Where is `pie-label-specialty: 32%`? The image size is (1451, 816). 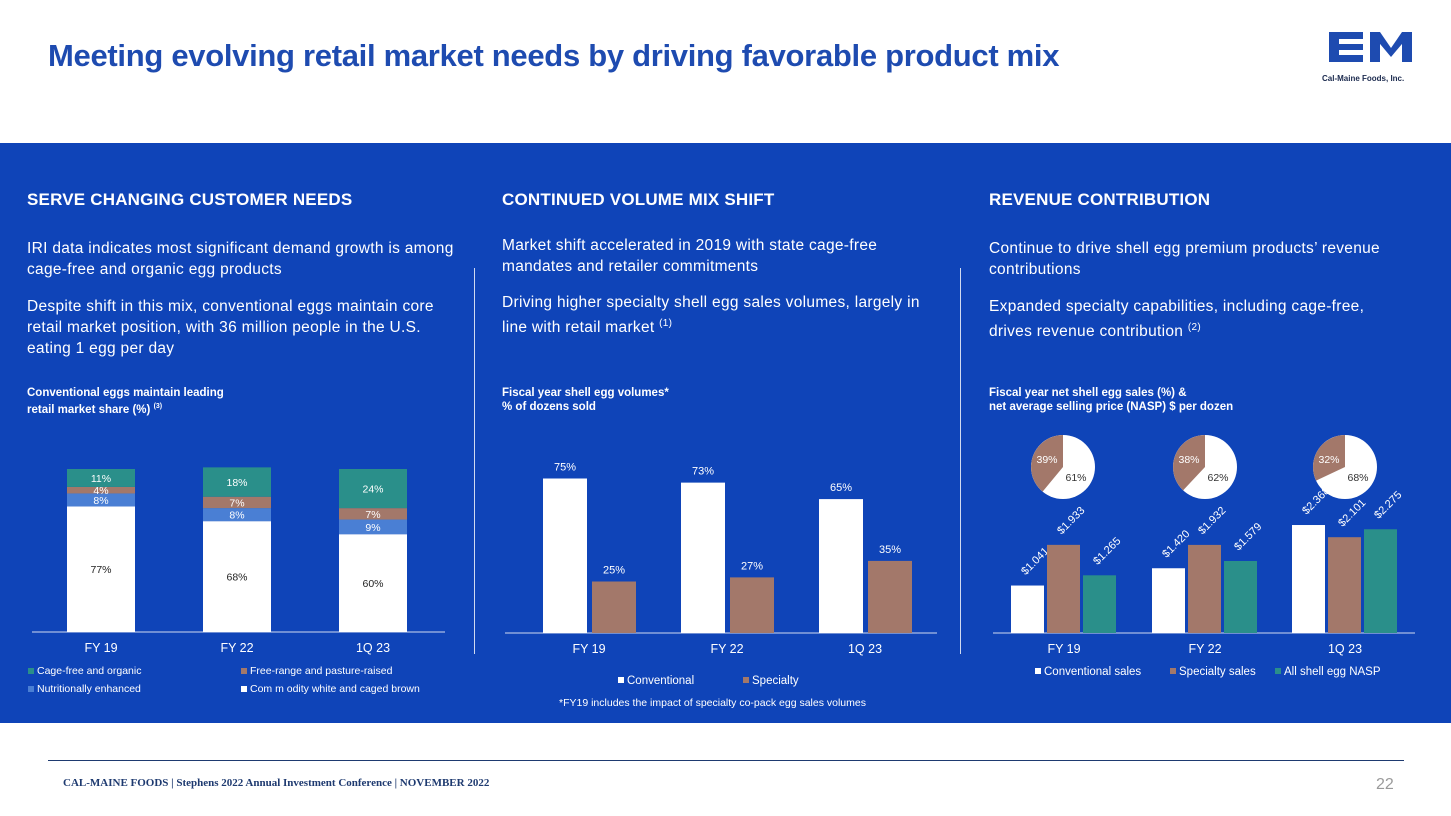 pie-label-specialty: 32% is located at coordinates (1328, 460).